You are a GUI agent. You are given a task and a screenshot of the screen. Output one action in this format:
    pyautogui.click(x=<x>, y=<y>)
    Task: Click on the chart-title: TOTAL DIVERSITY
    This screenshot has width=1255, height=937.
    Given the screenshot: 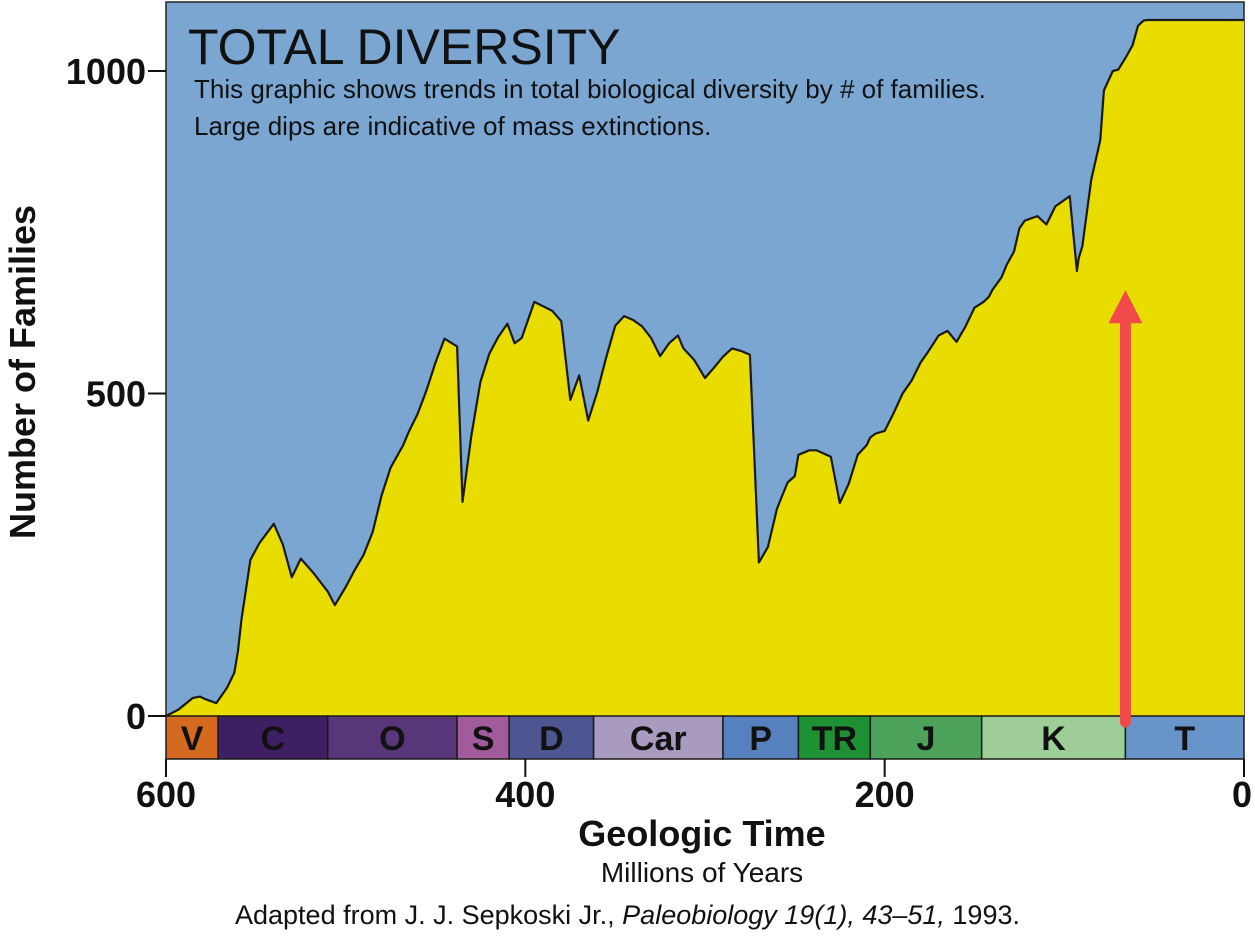 What is the action you would take?
    pyautogui.click(x=404, y=47)
    